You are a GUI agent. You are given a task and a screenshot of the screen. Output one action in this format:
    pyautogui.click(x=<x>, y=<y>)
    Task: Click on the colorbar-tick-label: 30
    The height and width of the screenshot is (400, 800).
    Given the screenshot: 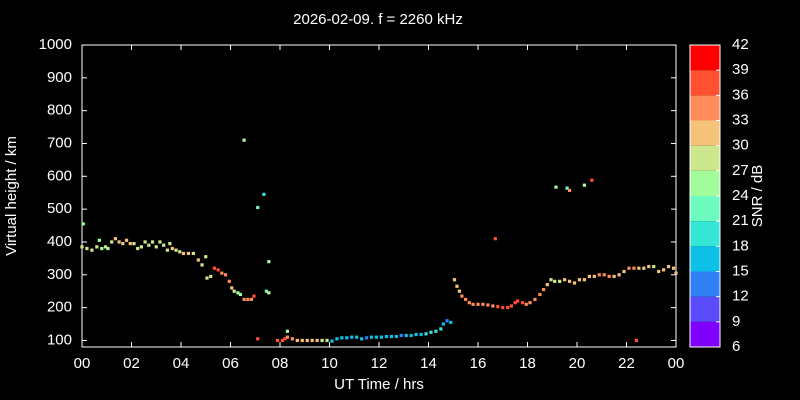 What is the action you would take?
    pyautogui.click(x=740, y=145)
    